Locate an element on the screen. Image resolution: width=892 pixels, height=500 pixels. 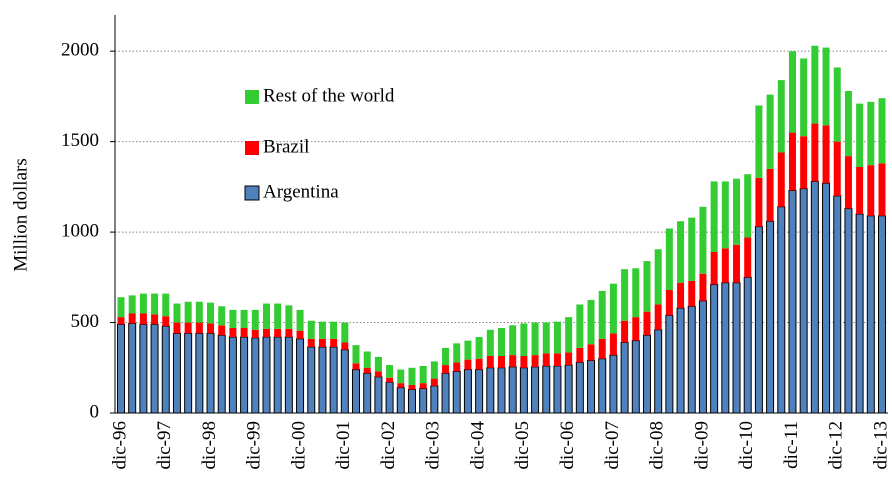
x-tick-label: dic-08 is located at coordinates (657, 445).